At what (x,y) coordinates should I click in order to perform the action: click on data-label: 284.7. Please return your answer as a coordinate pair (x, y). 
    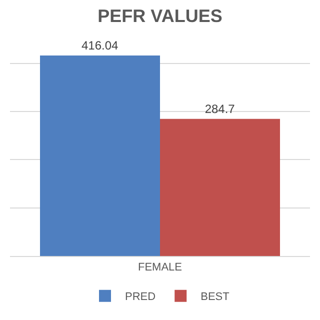
    Looking at the image, I should click on (220, 109).